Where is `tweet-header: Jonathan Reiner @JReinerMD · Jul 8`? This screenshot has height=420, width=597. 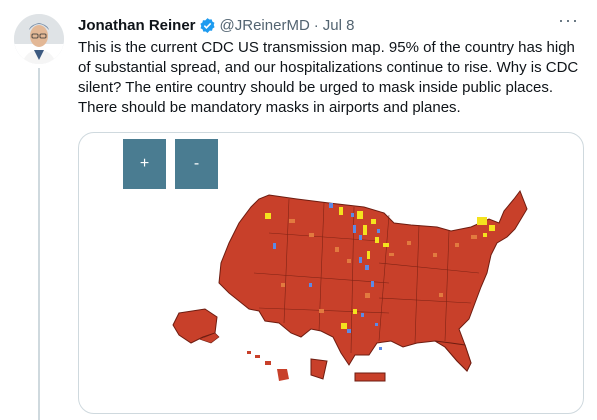
tweet-header: Jonathan Reiner @JReinerMD · Jul 8 is located at coordinates (216, 25).